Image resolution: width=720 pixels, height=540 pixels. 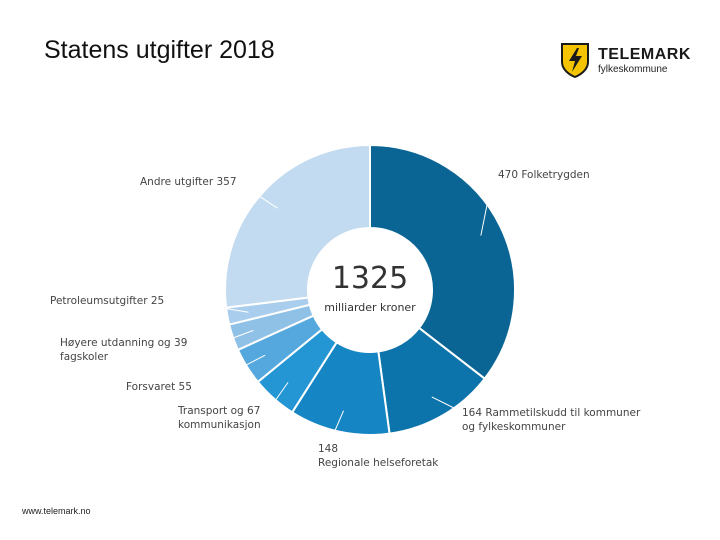 What do you see at coordinates (575, 60) in the screenshot?
I see `telemark-shield-icon` at bounding box center [575, 60].